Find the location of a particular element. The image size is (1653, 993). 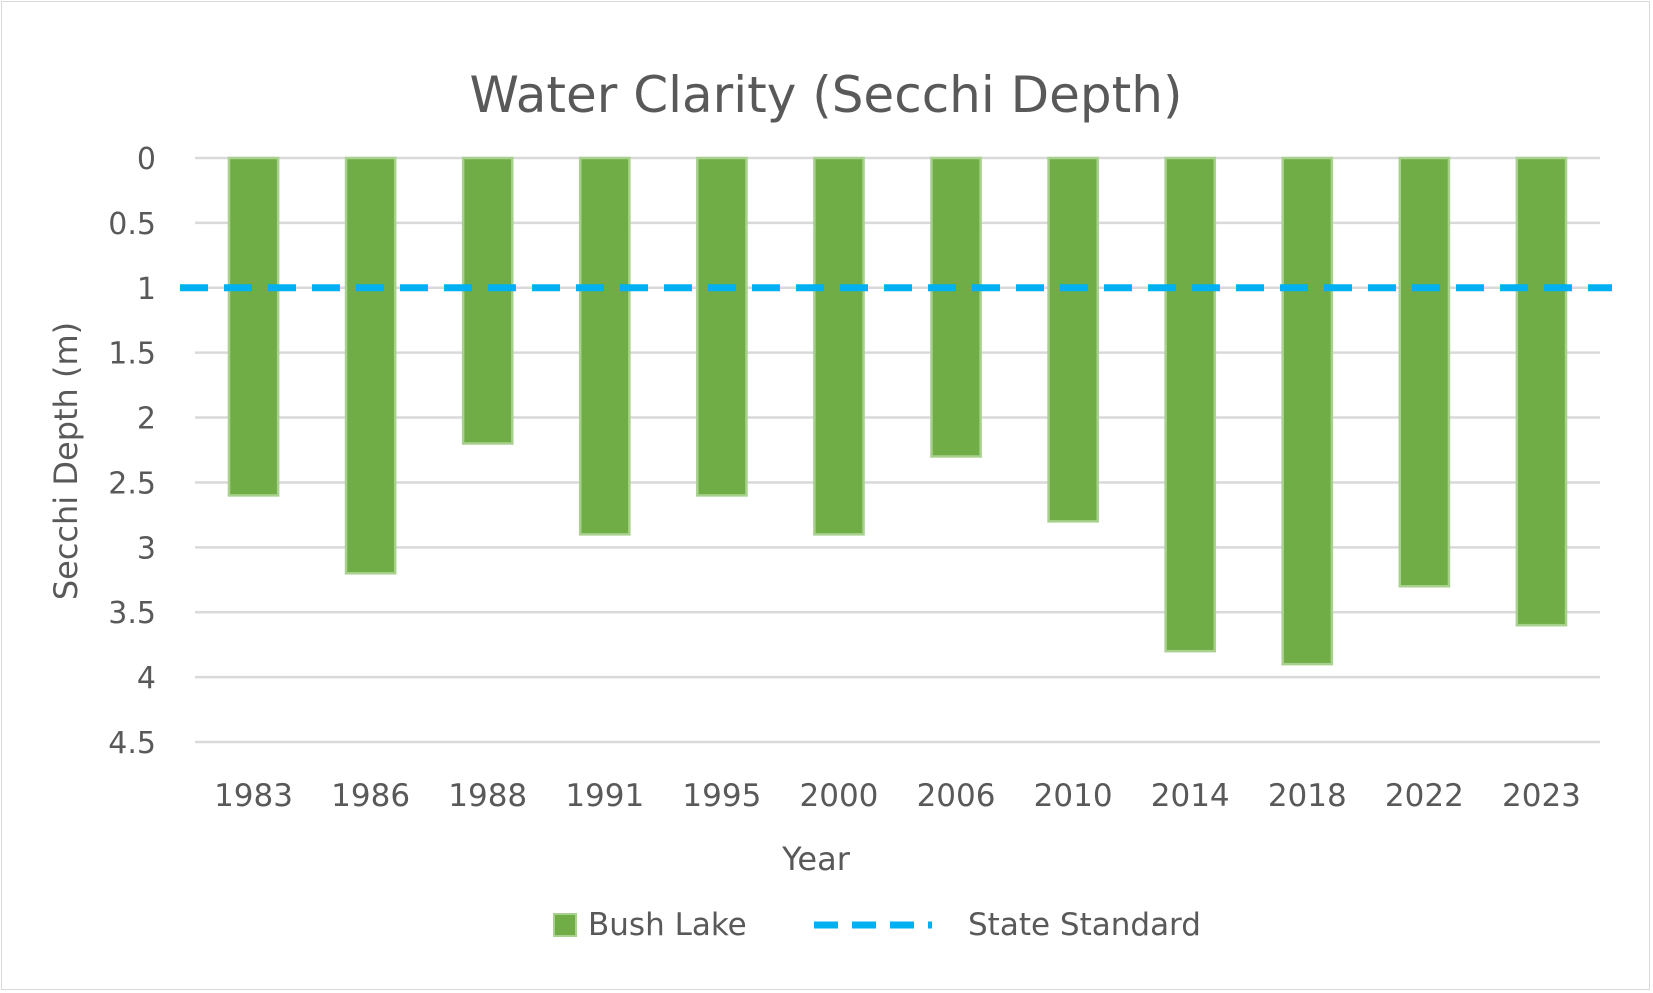

x-tick-label: 1983 is located at coordinates (253, 796).